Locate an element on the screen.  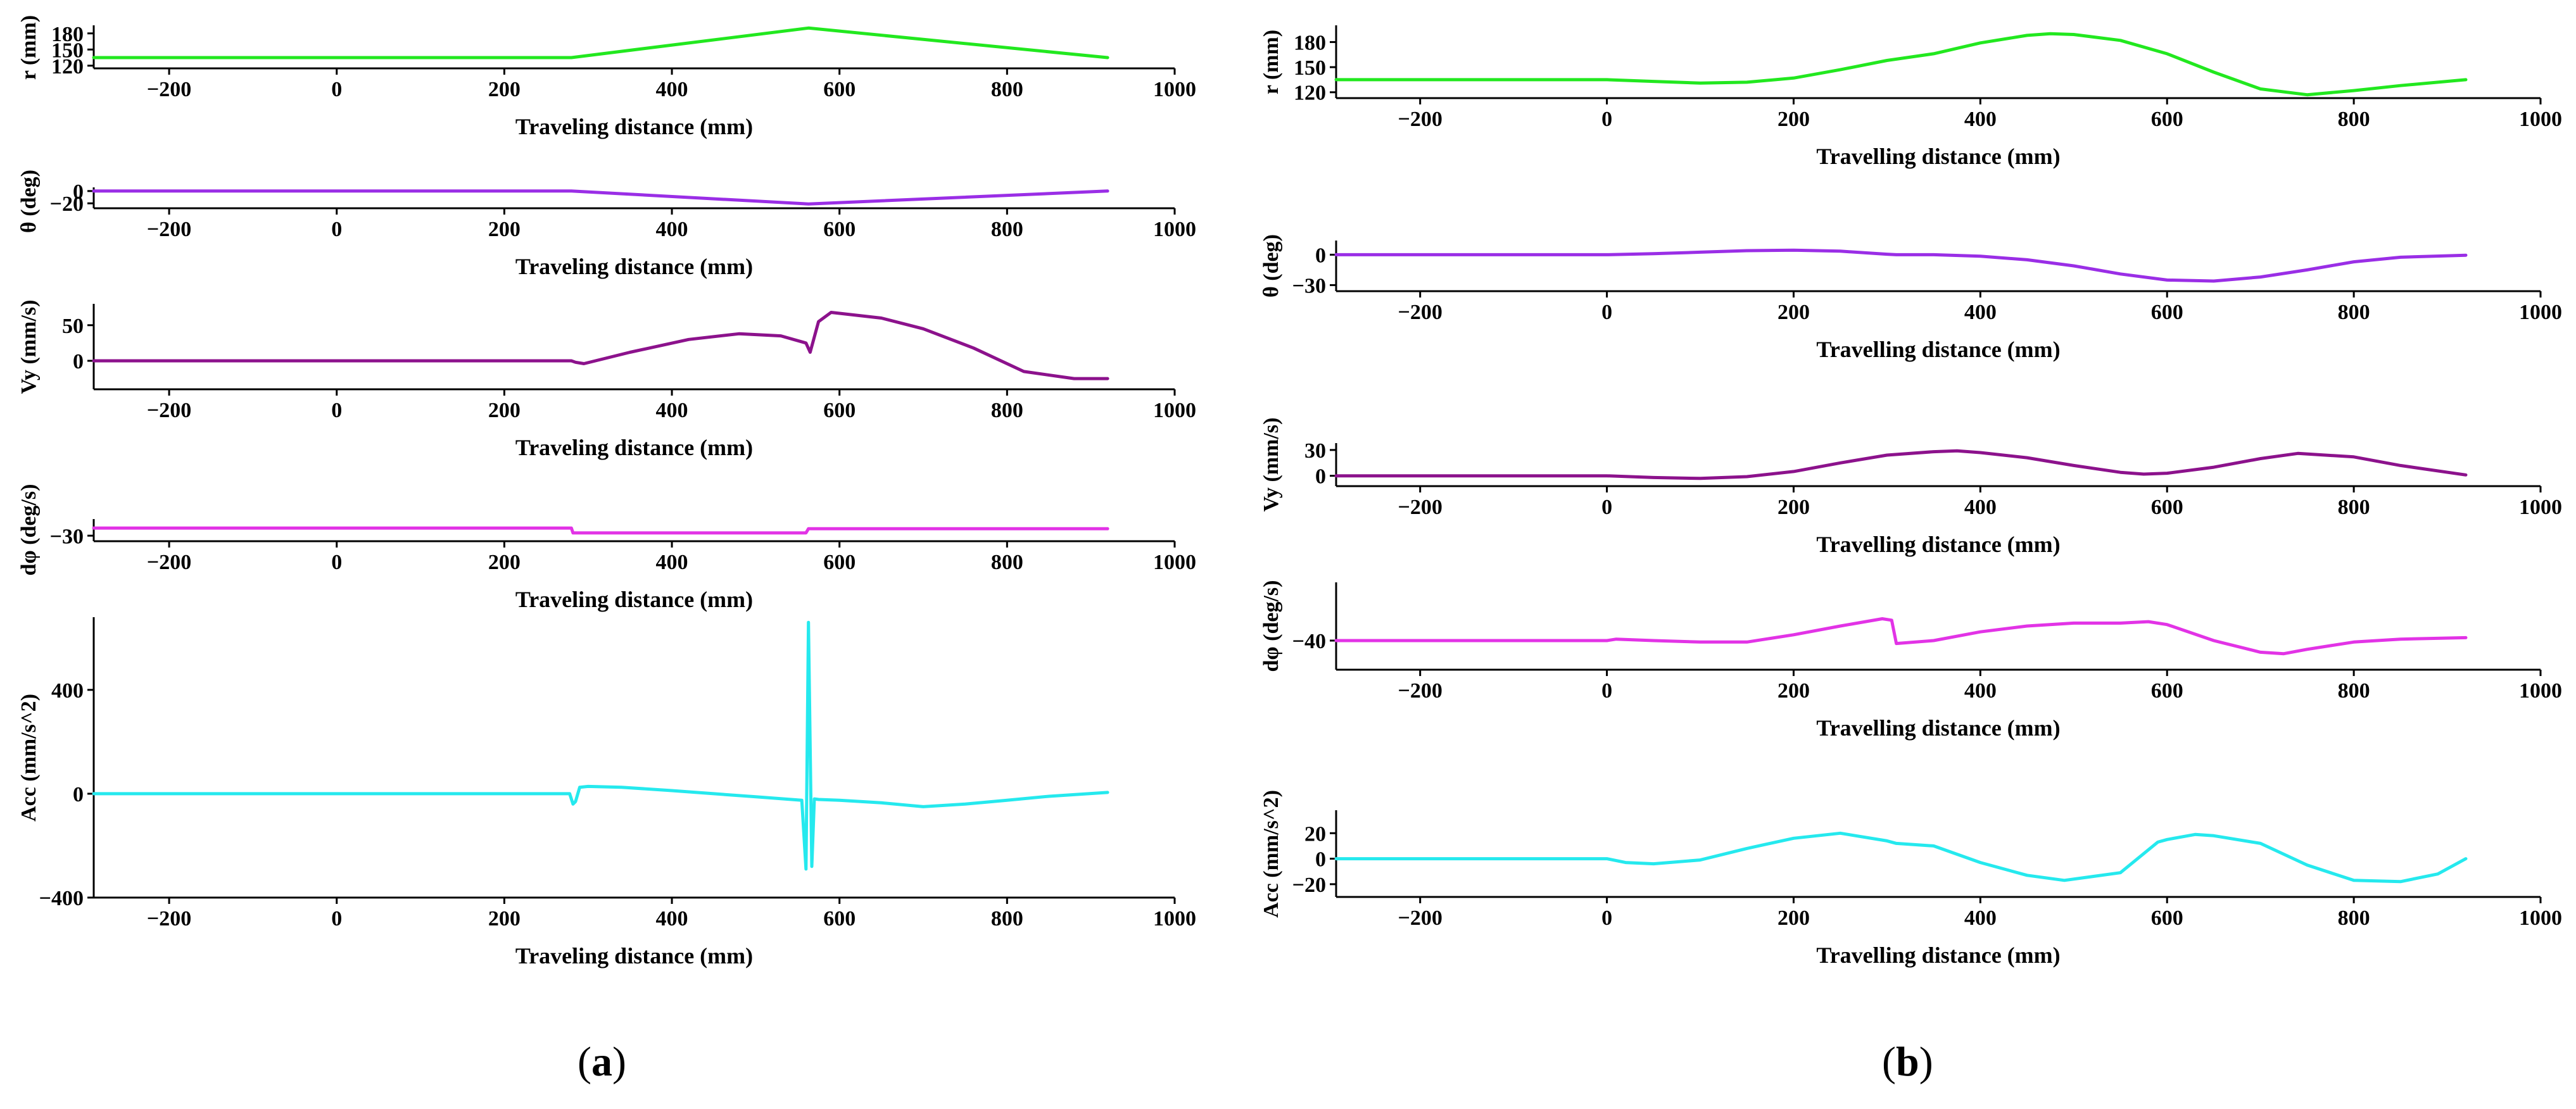
y-tick-label: −400 is located at coordinates (61, 898).